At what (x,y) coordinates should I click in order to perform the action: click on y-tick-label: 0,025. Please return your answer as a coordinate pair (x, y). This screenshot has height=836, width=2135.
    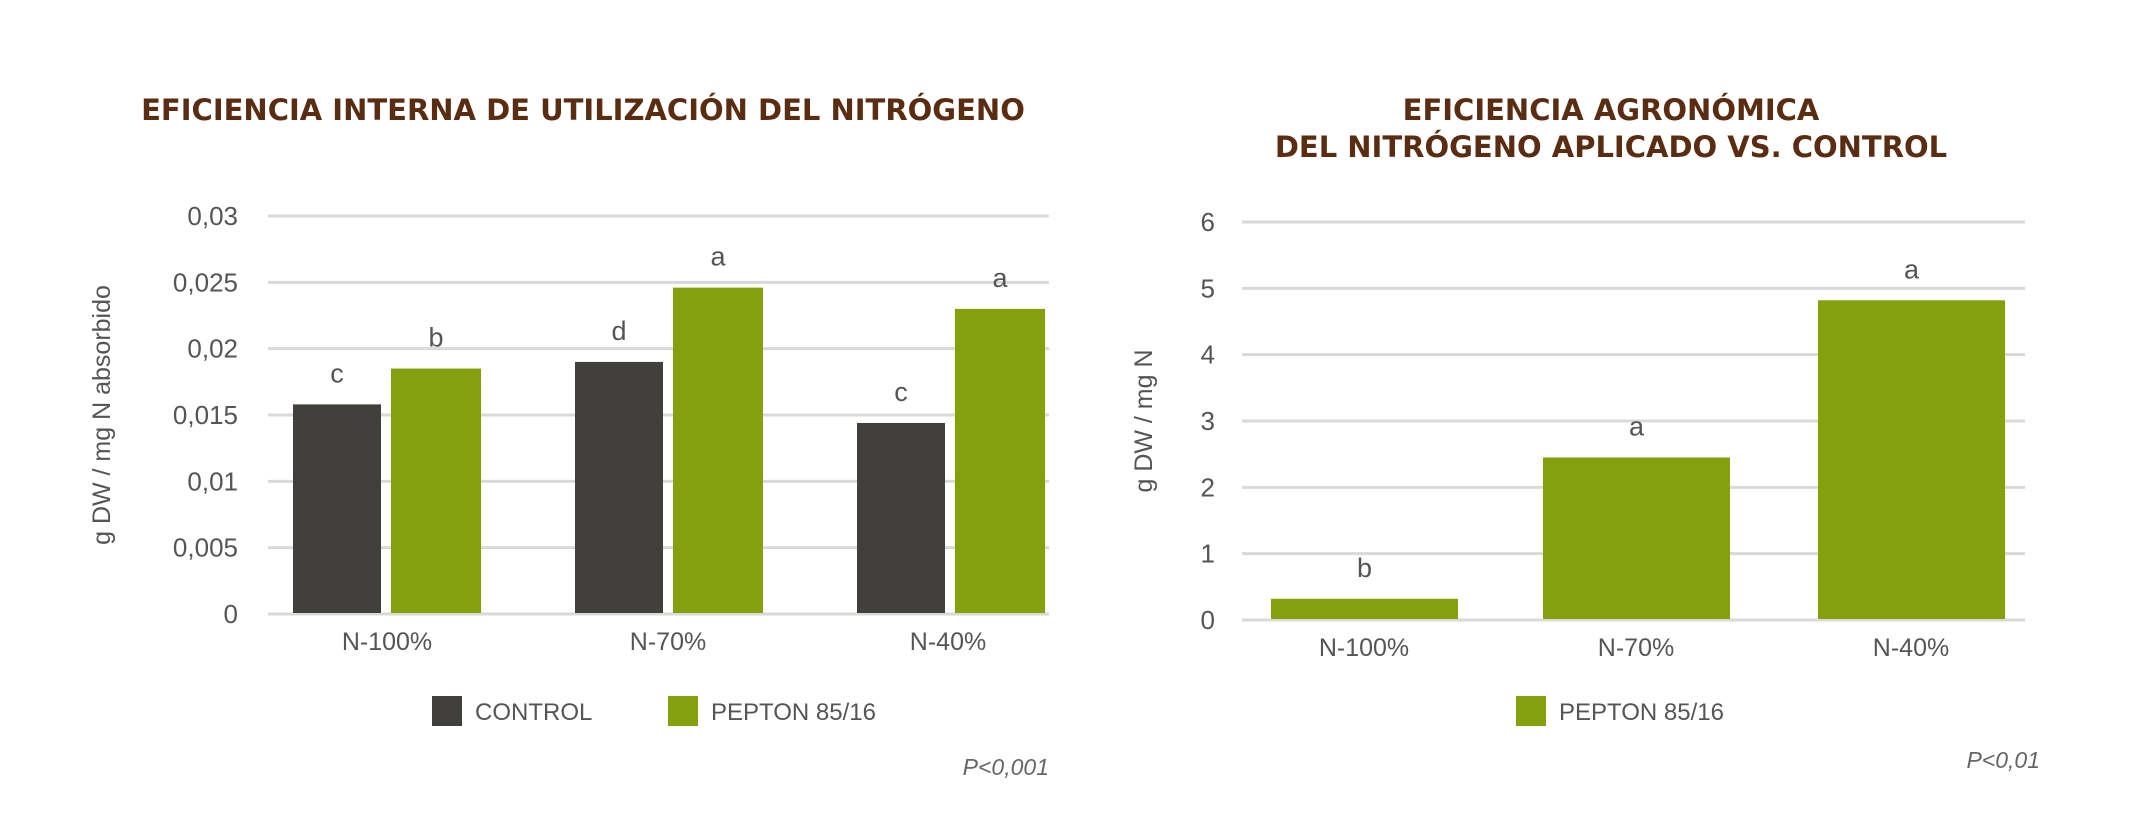
    Looking at the image, I should click on (205, 282).